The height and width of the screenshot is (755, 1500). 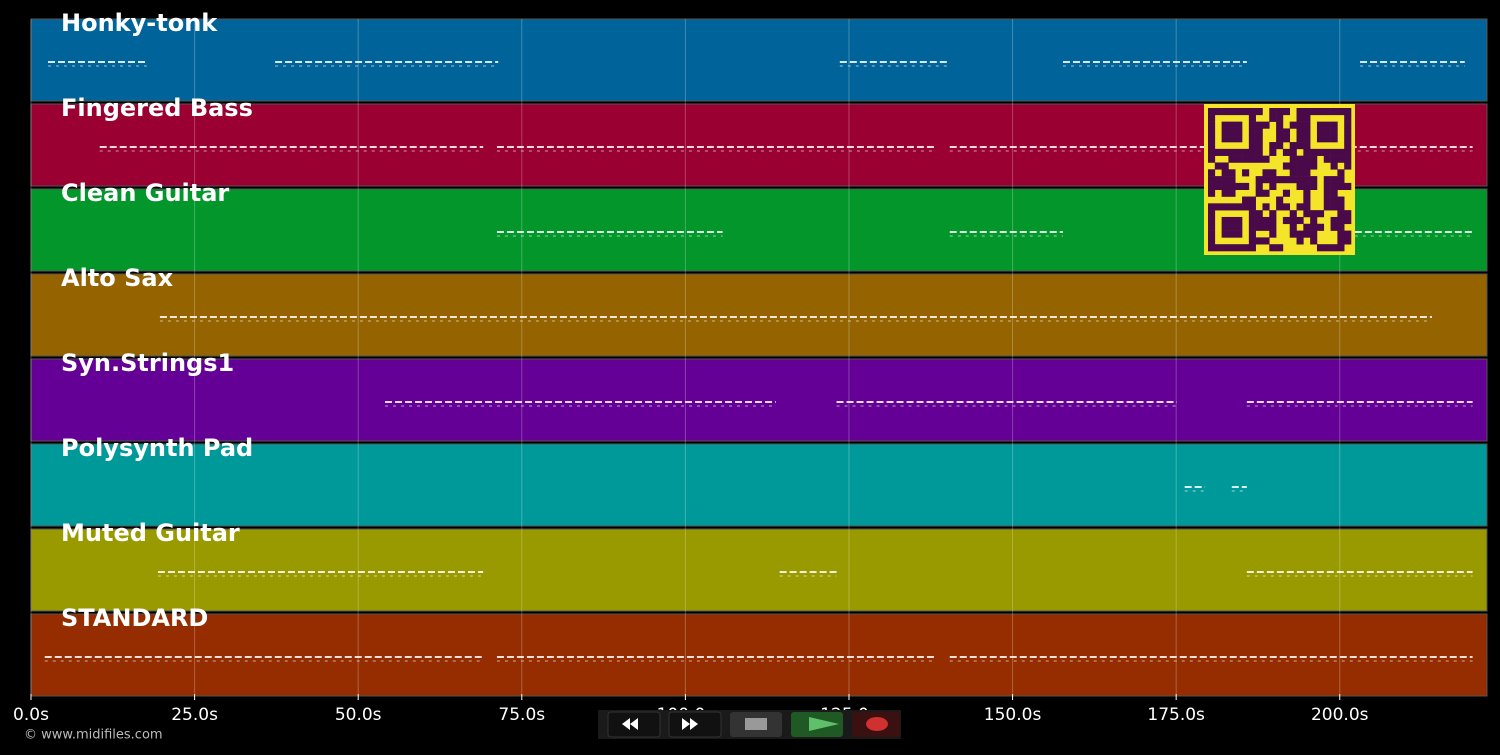 I want to click on qr-code, so click(x=1279, y=179).